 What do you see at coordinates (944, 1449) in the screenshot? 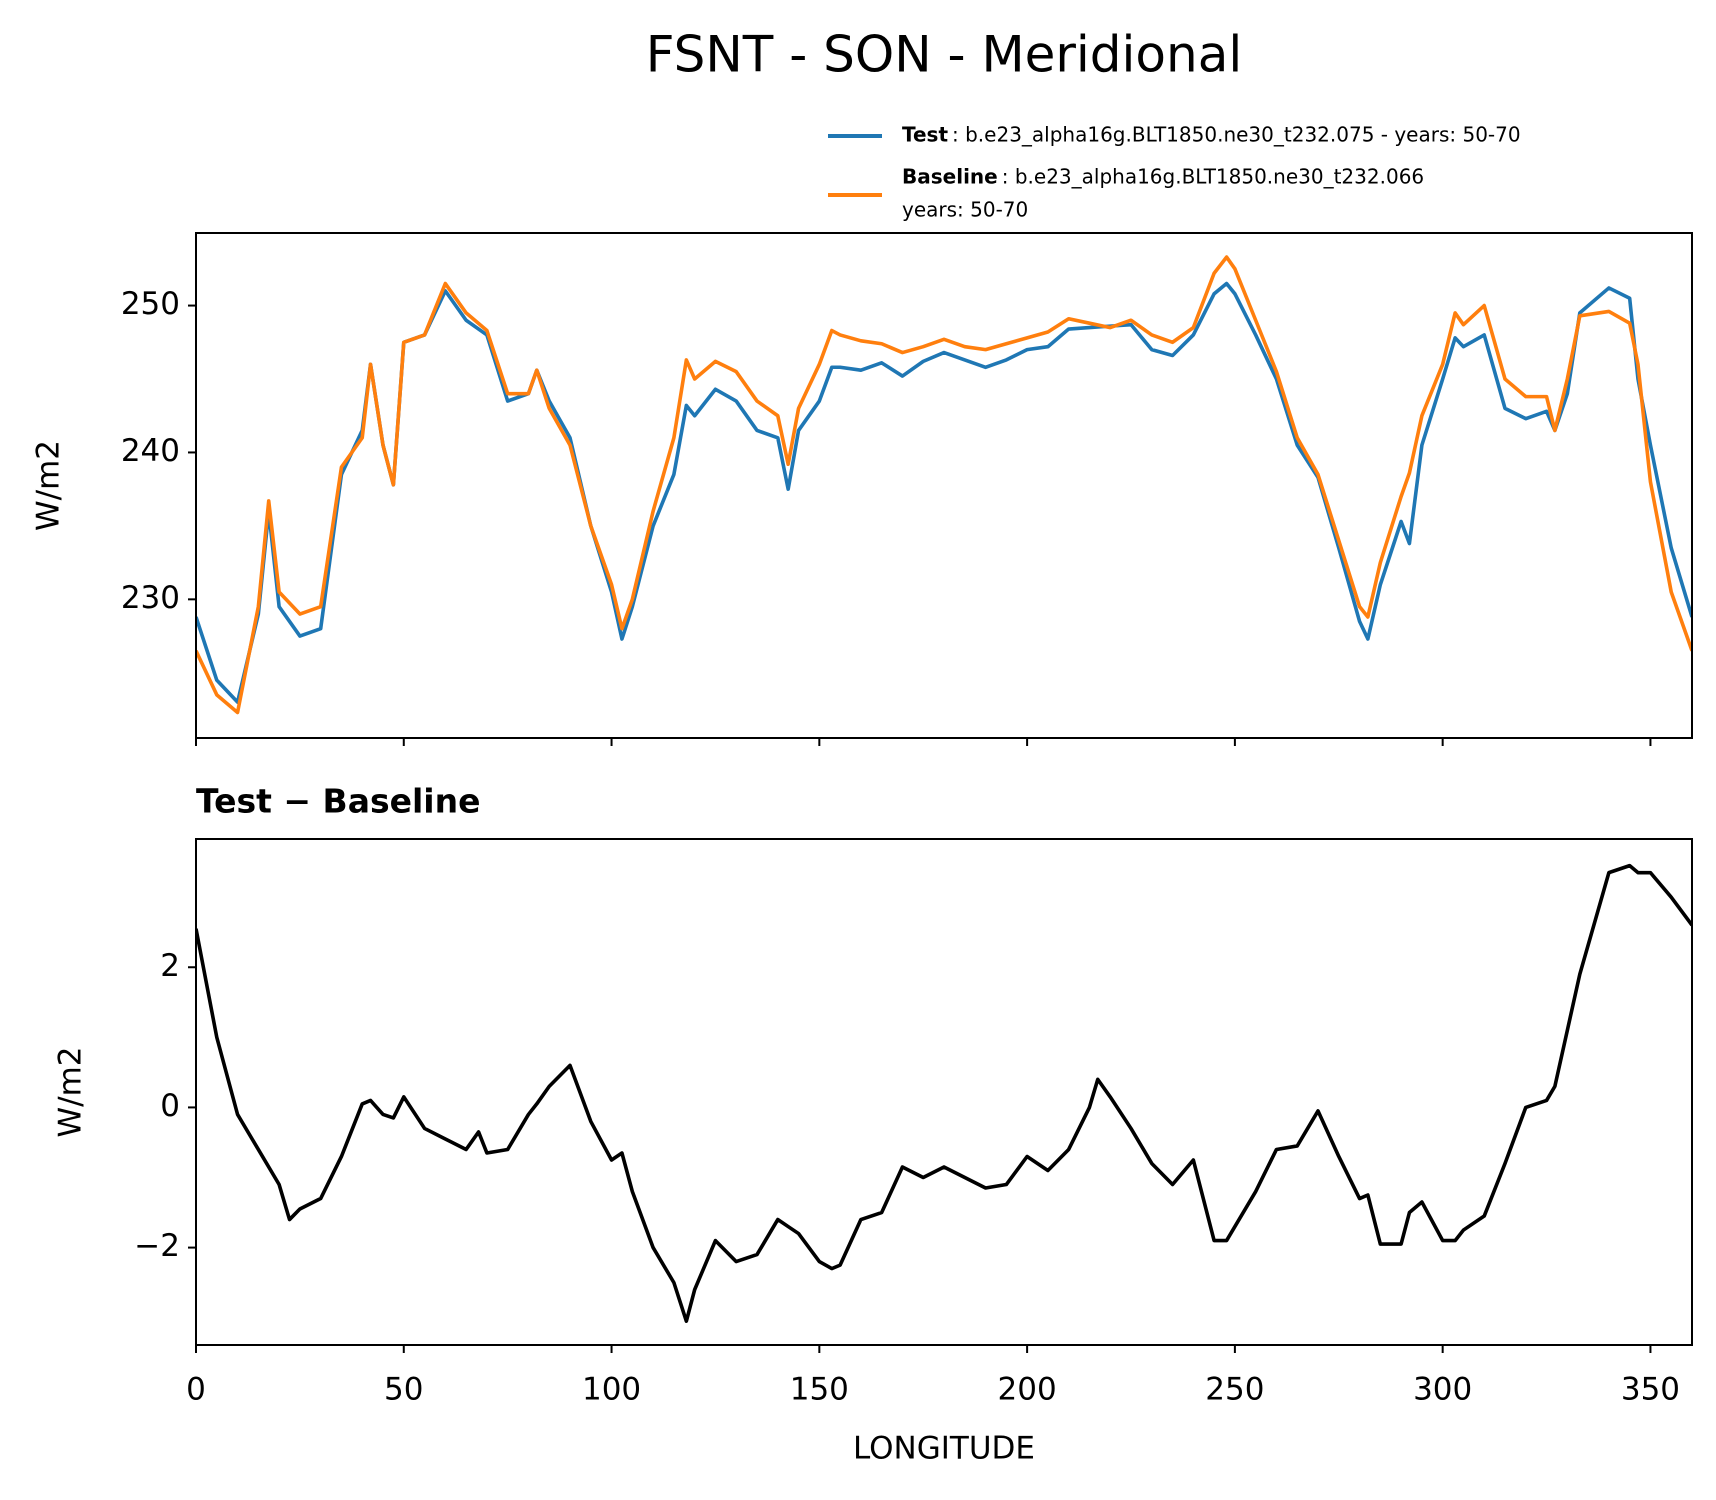
I see `x-axis-label: LONGITUDE` at bounding box center [944, 1449].